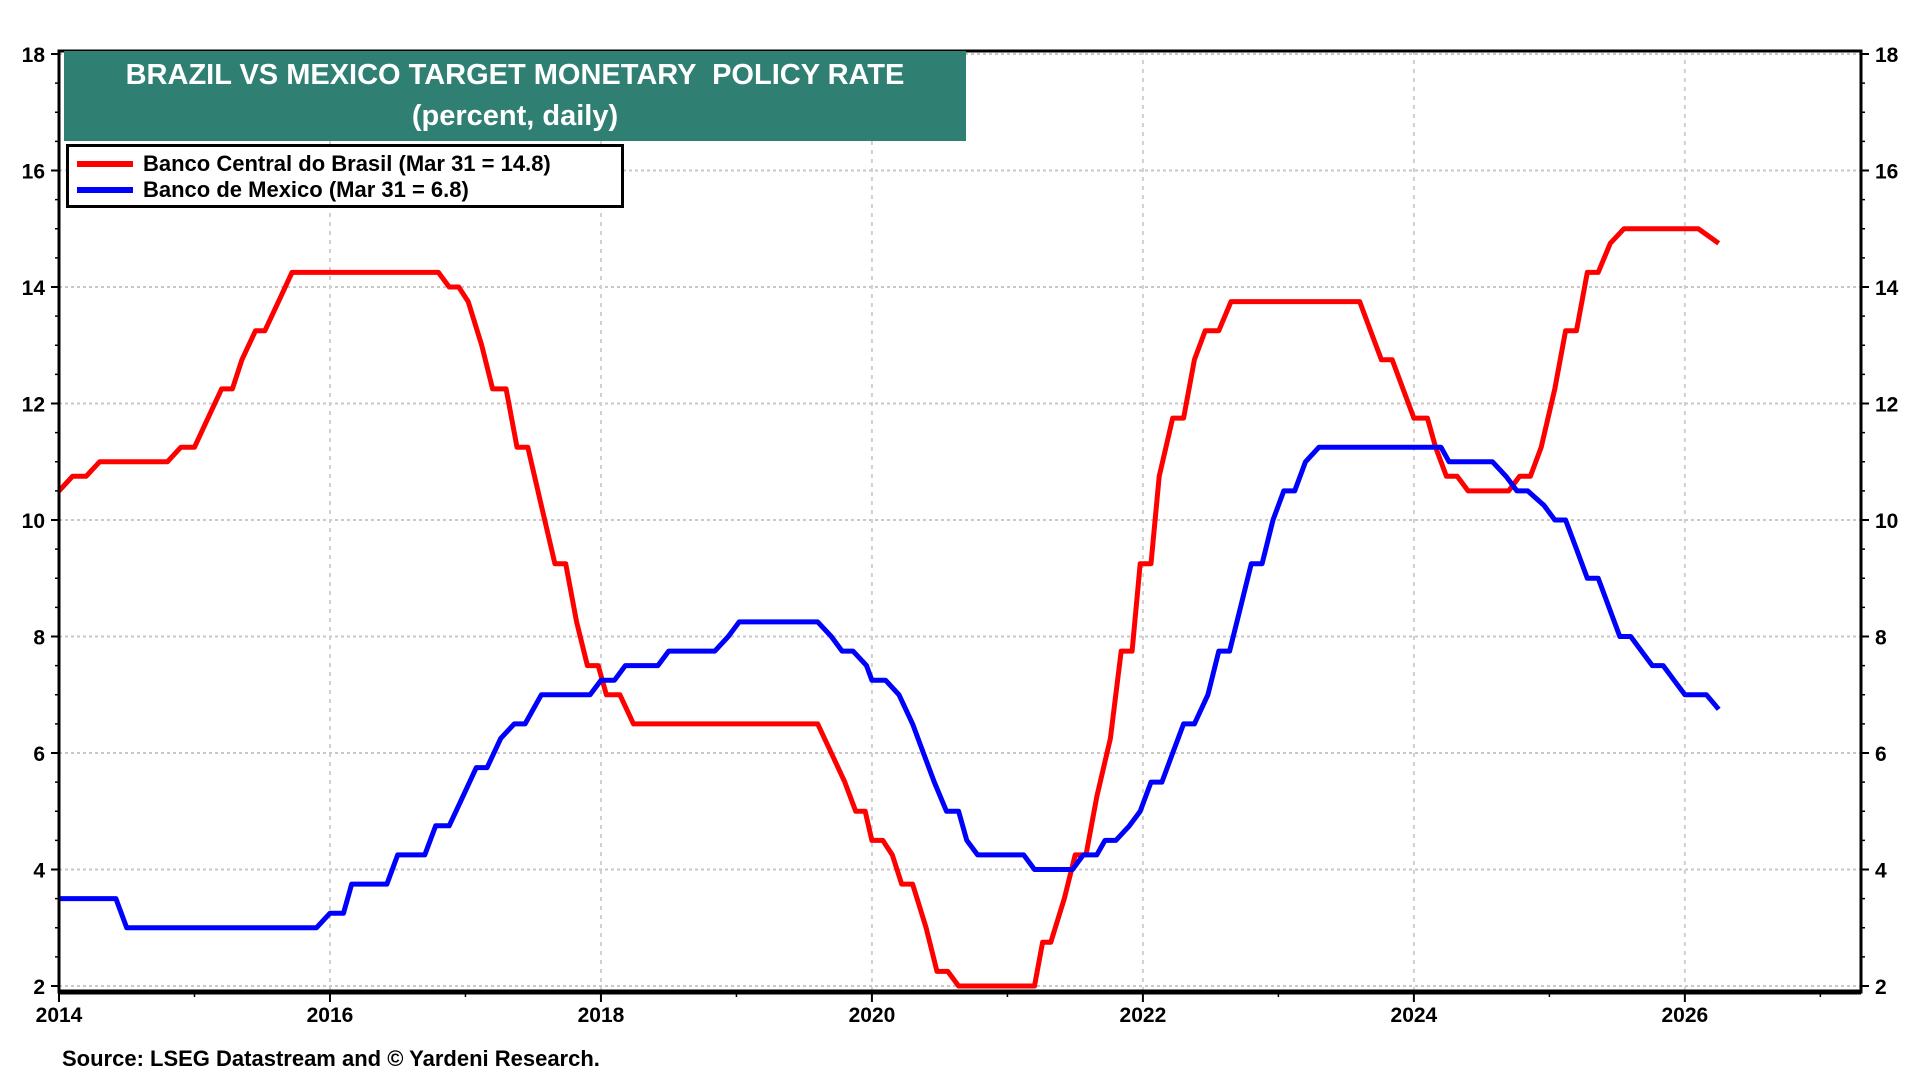 Image resolution: width=1920 pixels, height=1080 pixels. What do you see at coordinates (347, 163) in the screenshot?
I see `legend-label-brazil: Banco Central do Brasil (Mar 31 = 14.8)` at bounding box center [347, 163].